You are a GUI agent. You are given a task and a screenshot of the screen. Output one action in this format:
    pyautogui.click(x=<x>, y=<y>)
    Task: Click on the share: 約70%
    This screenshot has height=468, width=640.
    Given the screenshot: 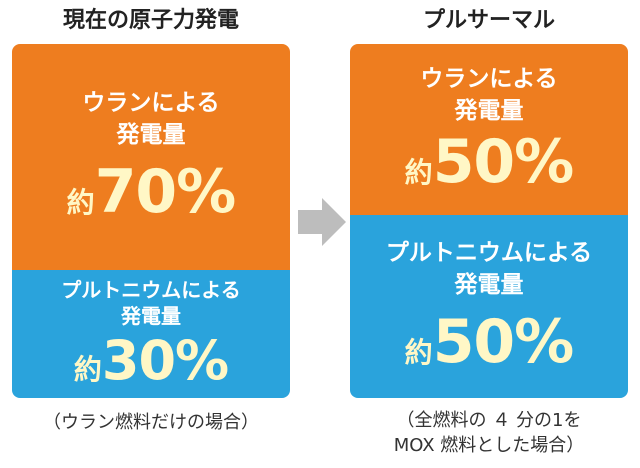 What is the action you would take?
    pyautogui.click(x=151, y=192)
    